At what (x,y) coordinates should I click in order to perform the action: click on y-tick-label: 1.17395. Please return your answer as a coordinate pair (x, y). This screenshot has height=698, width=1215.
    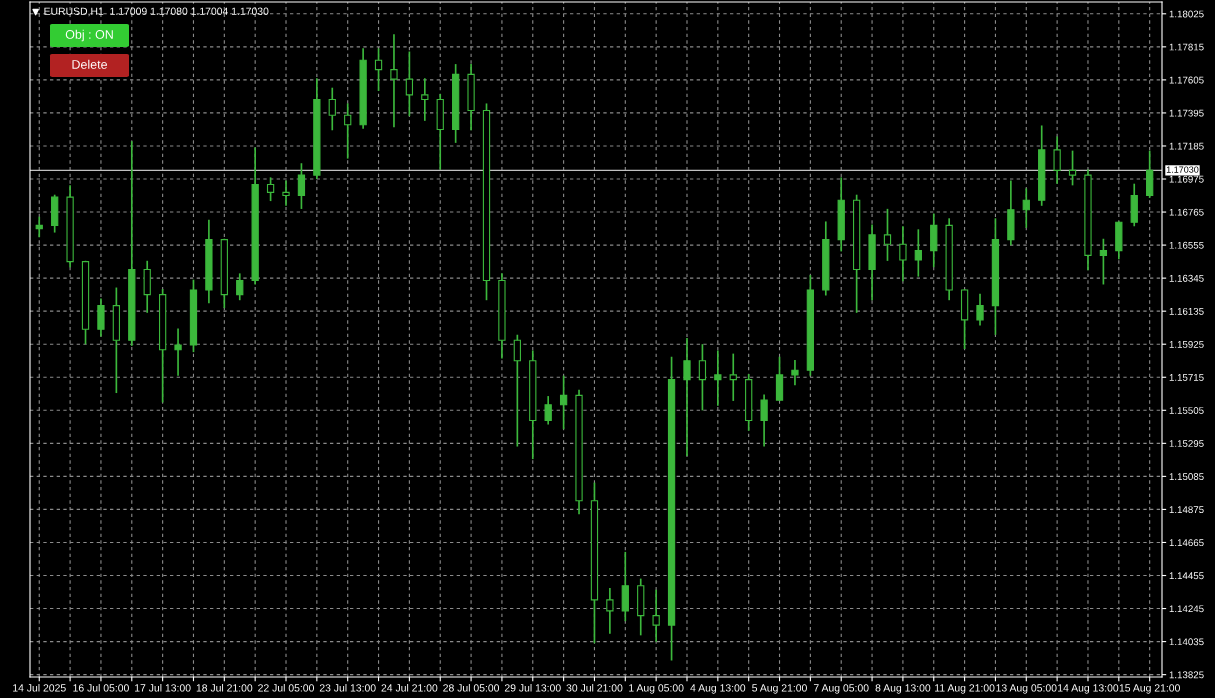
    Looking at the image, I should click on (1186, 113).